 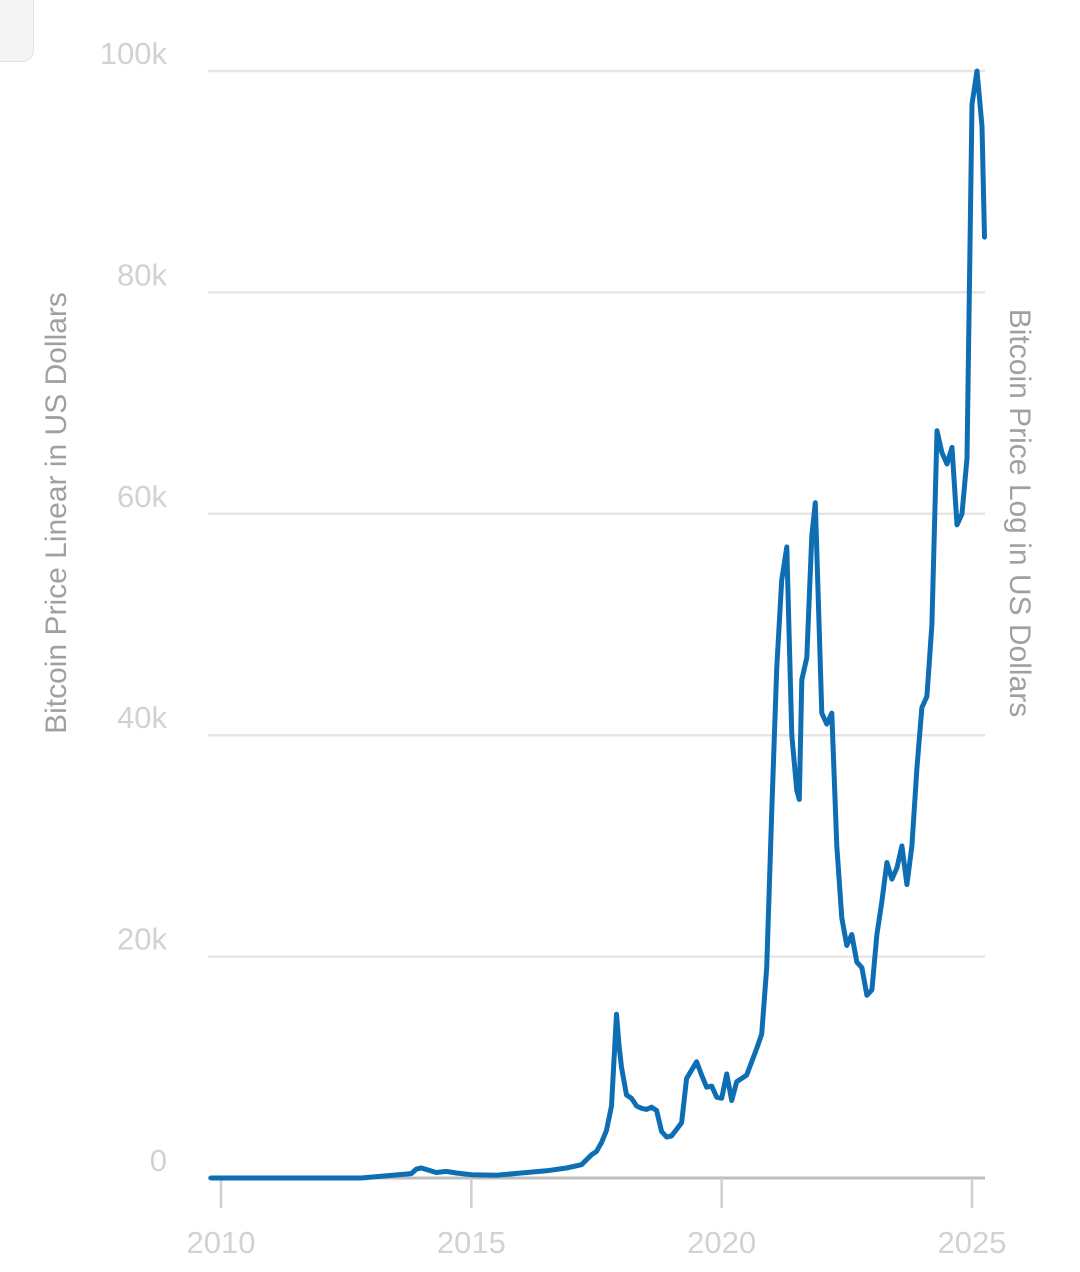 I want to click on right-axis-title: Bitcoin Price Log in US Dollars, so click(x=1019, y=513).